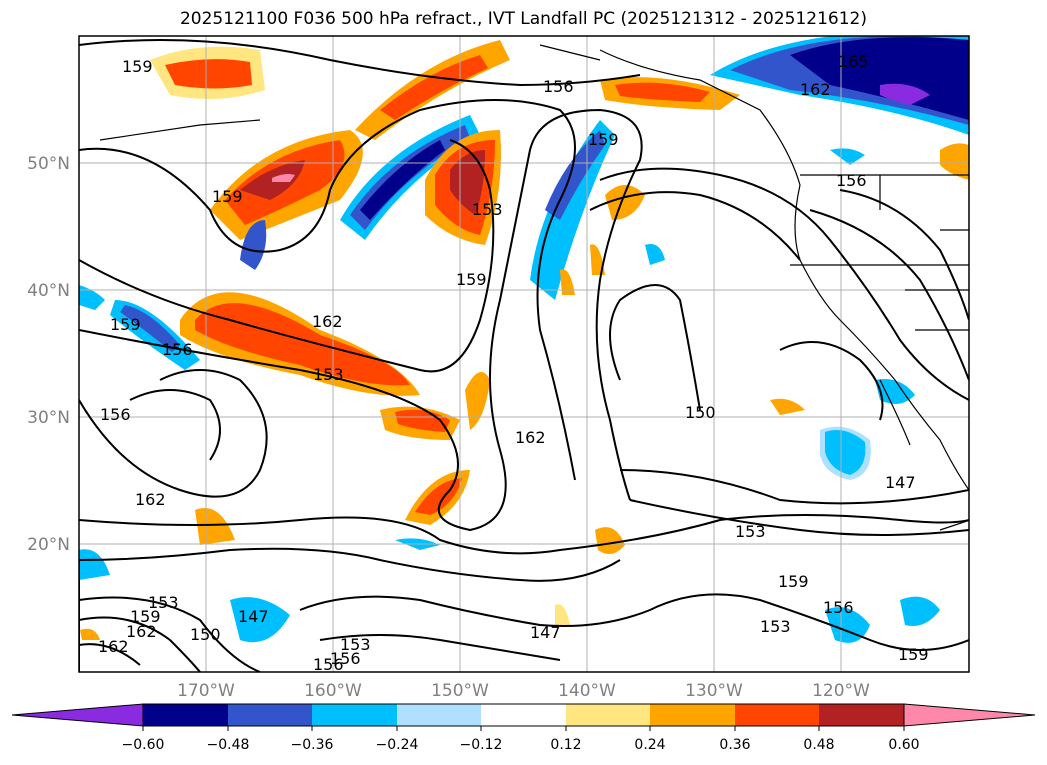  I want to click on colorbar-tick-label: 0.24, so click(649, 745).